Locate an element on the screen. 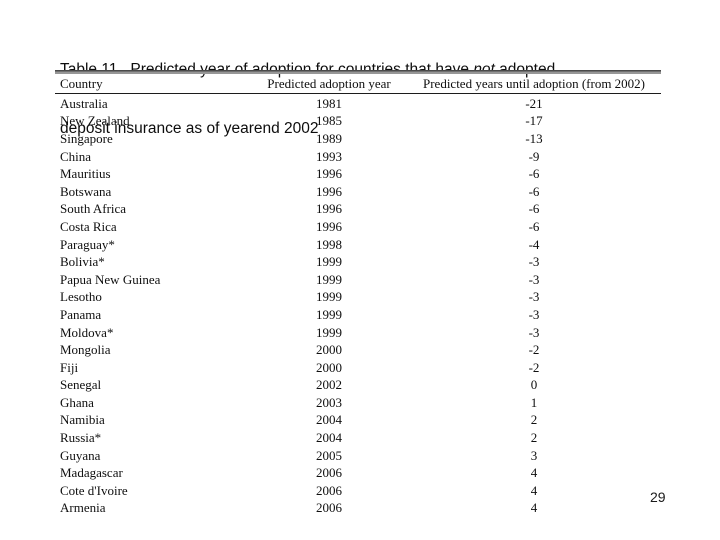 The height and width of the screenshot is (540, 720). country-cell: Mongolia is located at coordinates (85, 350).